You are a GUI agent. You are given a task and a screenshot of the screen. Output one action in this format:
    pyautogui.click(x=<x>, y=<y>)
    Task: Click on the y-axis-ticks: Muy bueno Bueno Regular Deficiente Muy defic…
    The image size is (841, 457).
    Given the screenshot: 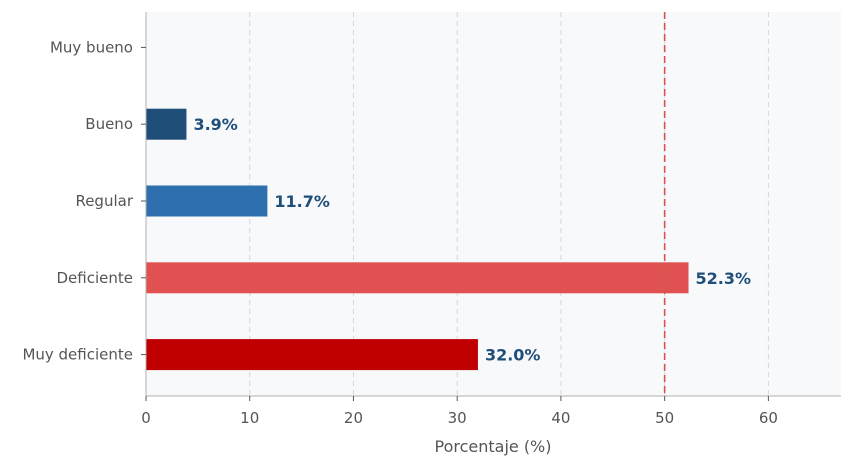 What is the action you would take?
    pyautogui.click(x=84, y=201)
    